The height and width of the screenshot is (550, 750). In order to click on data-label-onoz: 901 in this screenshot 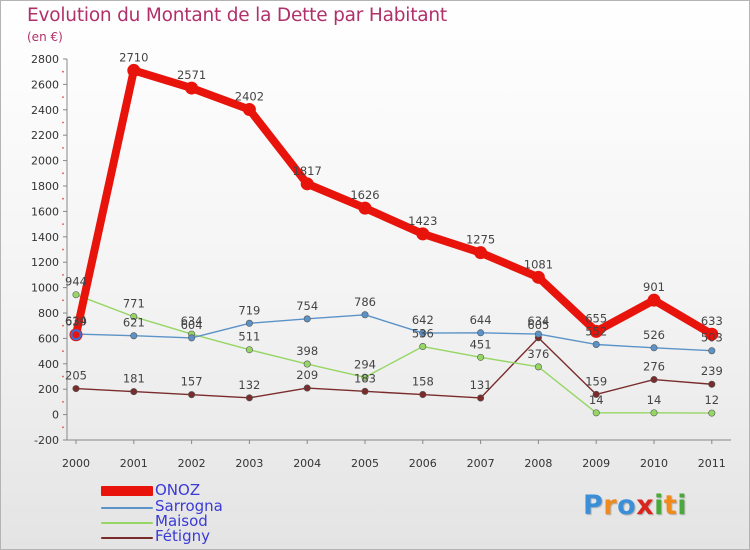, I will do `click(654, 287)`.